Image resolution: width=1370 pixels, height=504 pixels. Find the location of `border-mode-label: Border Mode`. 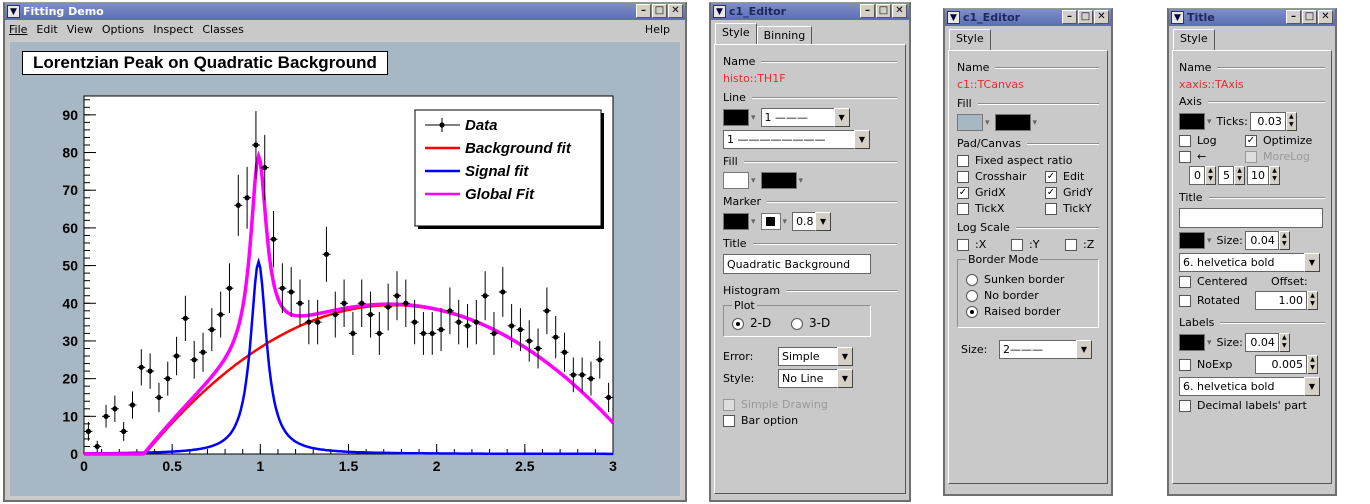

border-mode-label: Border Mode is located at coordinates (1003, 259).